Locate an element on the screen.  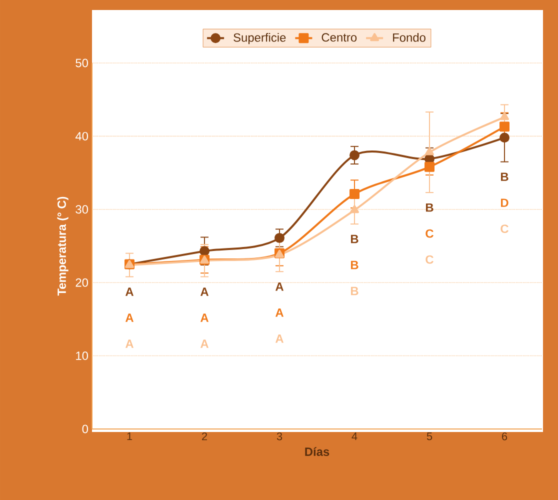
y-tick-label: 40 is located at coordinates (81, 136).